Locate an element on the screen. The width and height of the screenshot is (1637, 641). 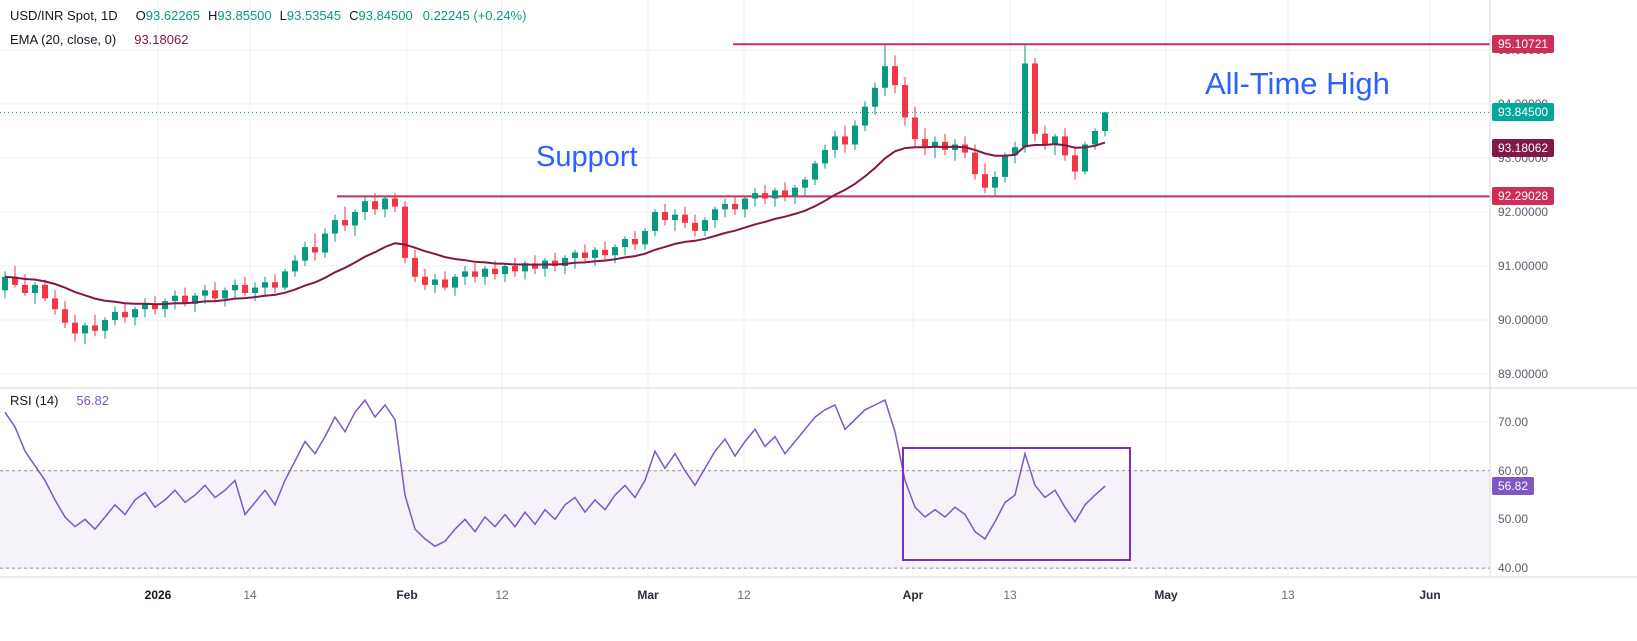
rsi-tick-label: 70.00 is located at coordinates (1513, 422).